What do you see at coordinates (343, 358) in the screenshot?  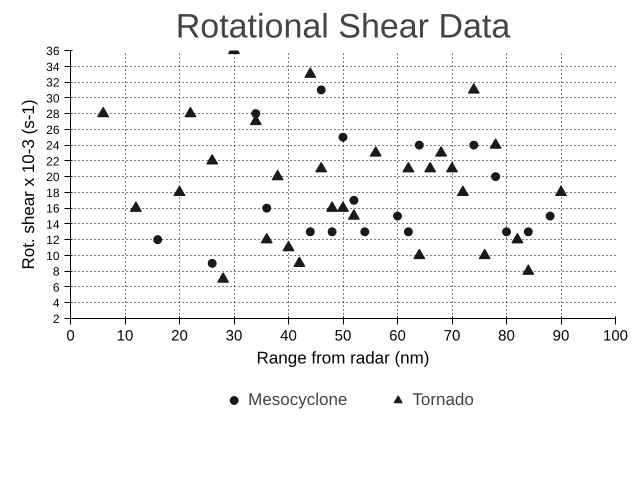 I see `x-axis-title: Range from radar (nm)` at bounding box center [343, 358].